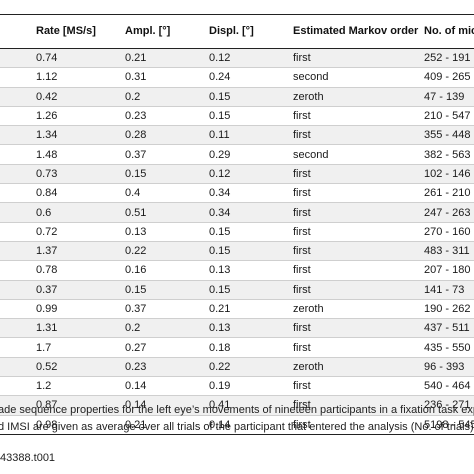 Image resolution: width=474 pixels, height=474 pixels. Describe the element at coordinates (167, 173) in the screenshot. I see `cell-ampl: 0.15` at that location.